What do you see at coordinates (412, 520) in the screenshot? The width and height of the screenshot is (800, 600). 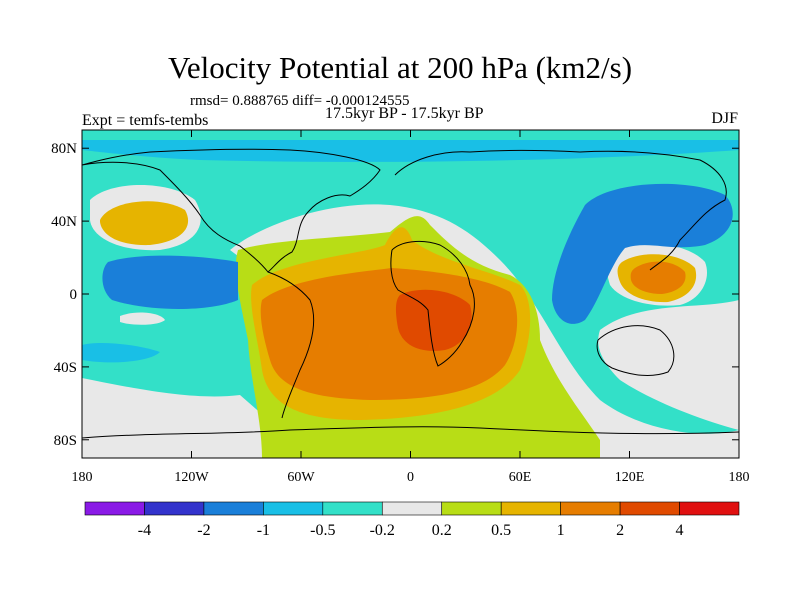 I see `colorbar: -4 -2 -1 -0.5 -0.2 0.2 0.5 1 2 4` at bounding box center [412, 520].